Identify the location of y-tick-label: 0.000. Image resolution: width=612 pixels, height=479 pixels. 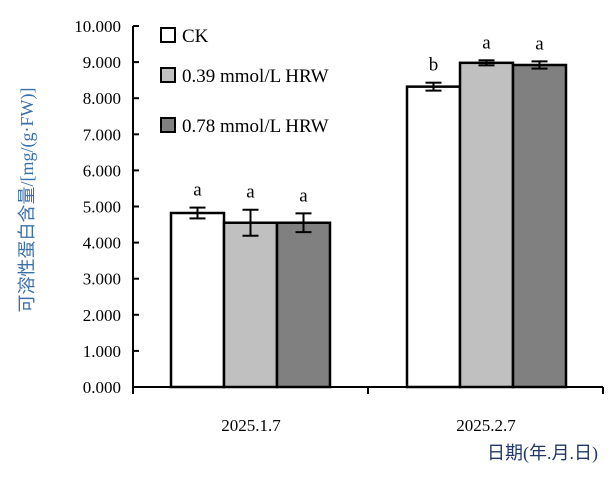
(102, 387).